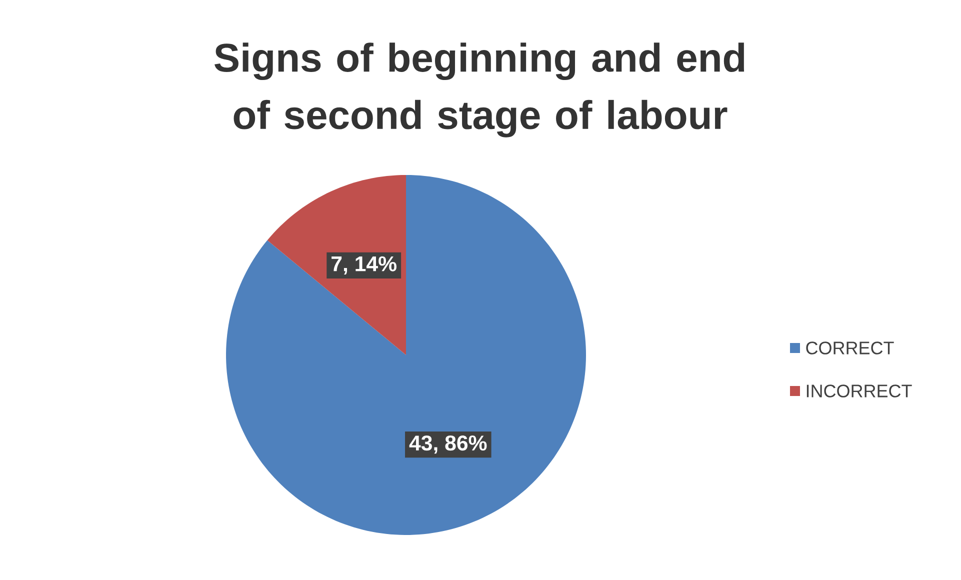 This screenshot has height=580, width=961. What do you see at coordinates (448, 444) in the screenshot?
I see `data-label: 43, 86%` at bounding box center [448, 444].